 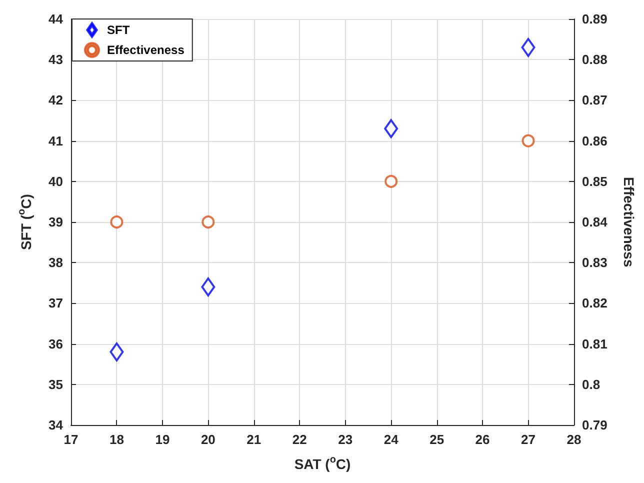 What do you see at coordinates (55, 181) in the screenshot?
I see `y-tick-label: 40` at bounding box center [55, 181].